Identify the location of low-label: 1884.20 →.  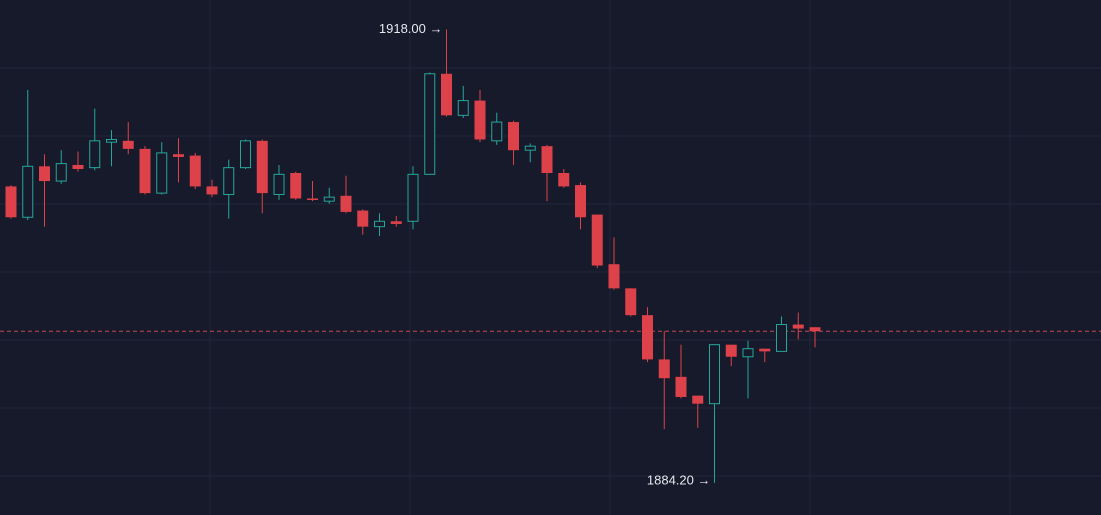
(679, 479).